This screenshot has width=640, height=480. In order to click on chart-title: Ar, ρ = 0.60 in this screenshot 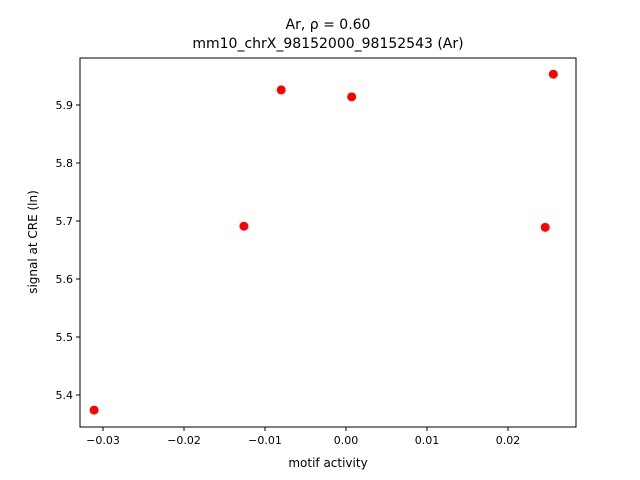, I will do `click(328, 25)`.